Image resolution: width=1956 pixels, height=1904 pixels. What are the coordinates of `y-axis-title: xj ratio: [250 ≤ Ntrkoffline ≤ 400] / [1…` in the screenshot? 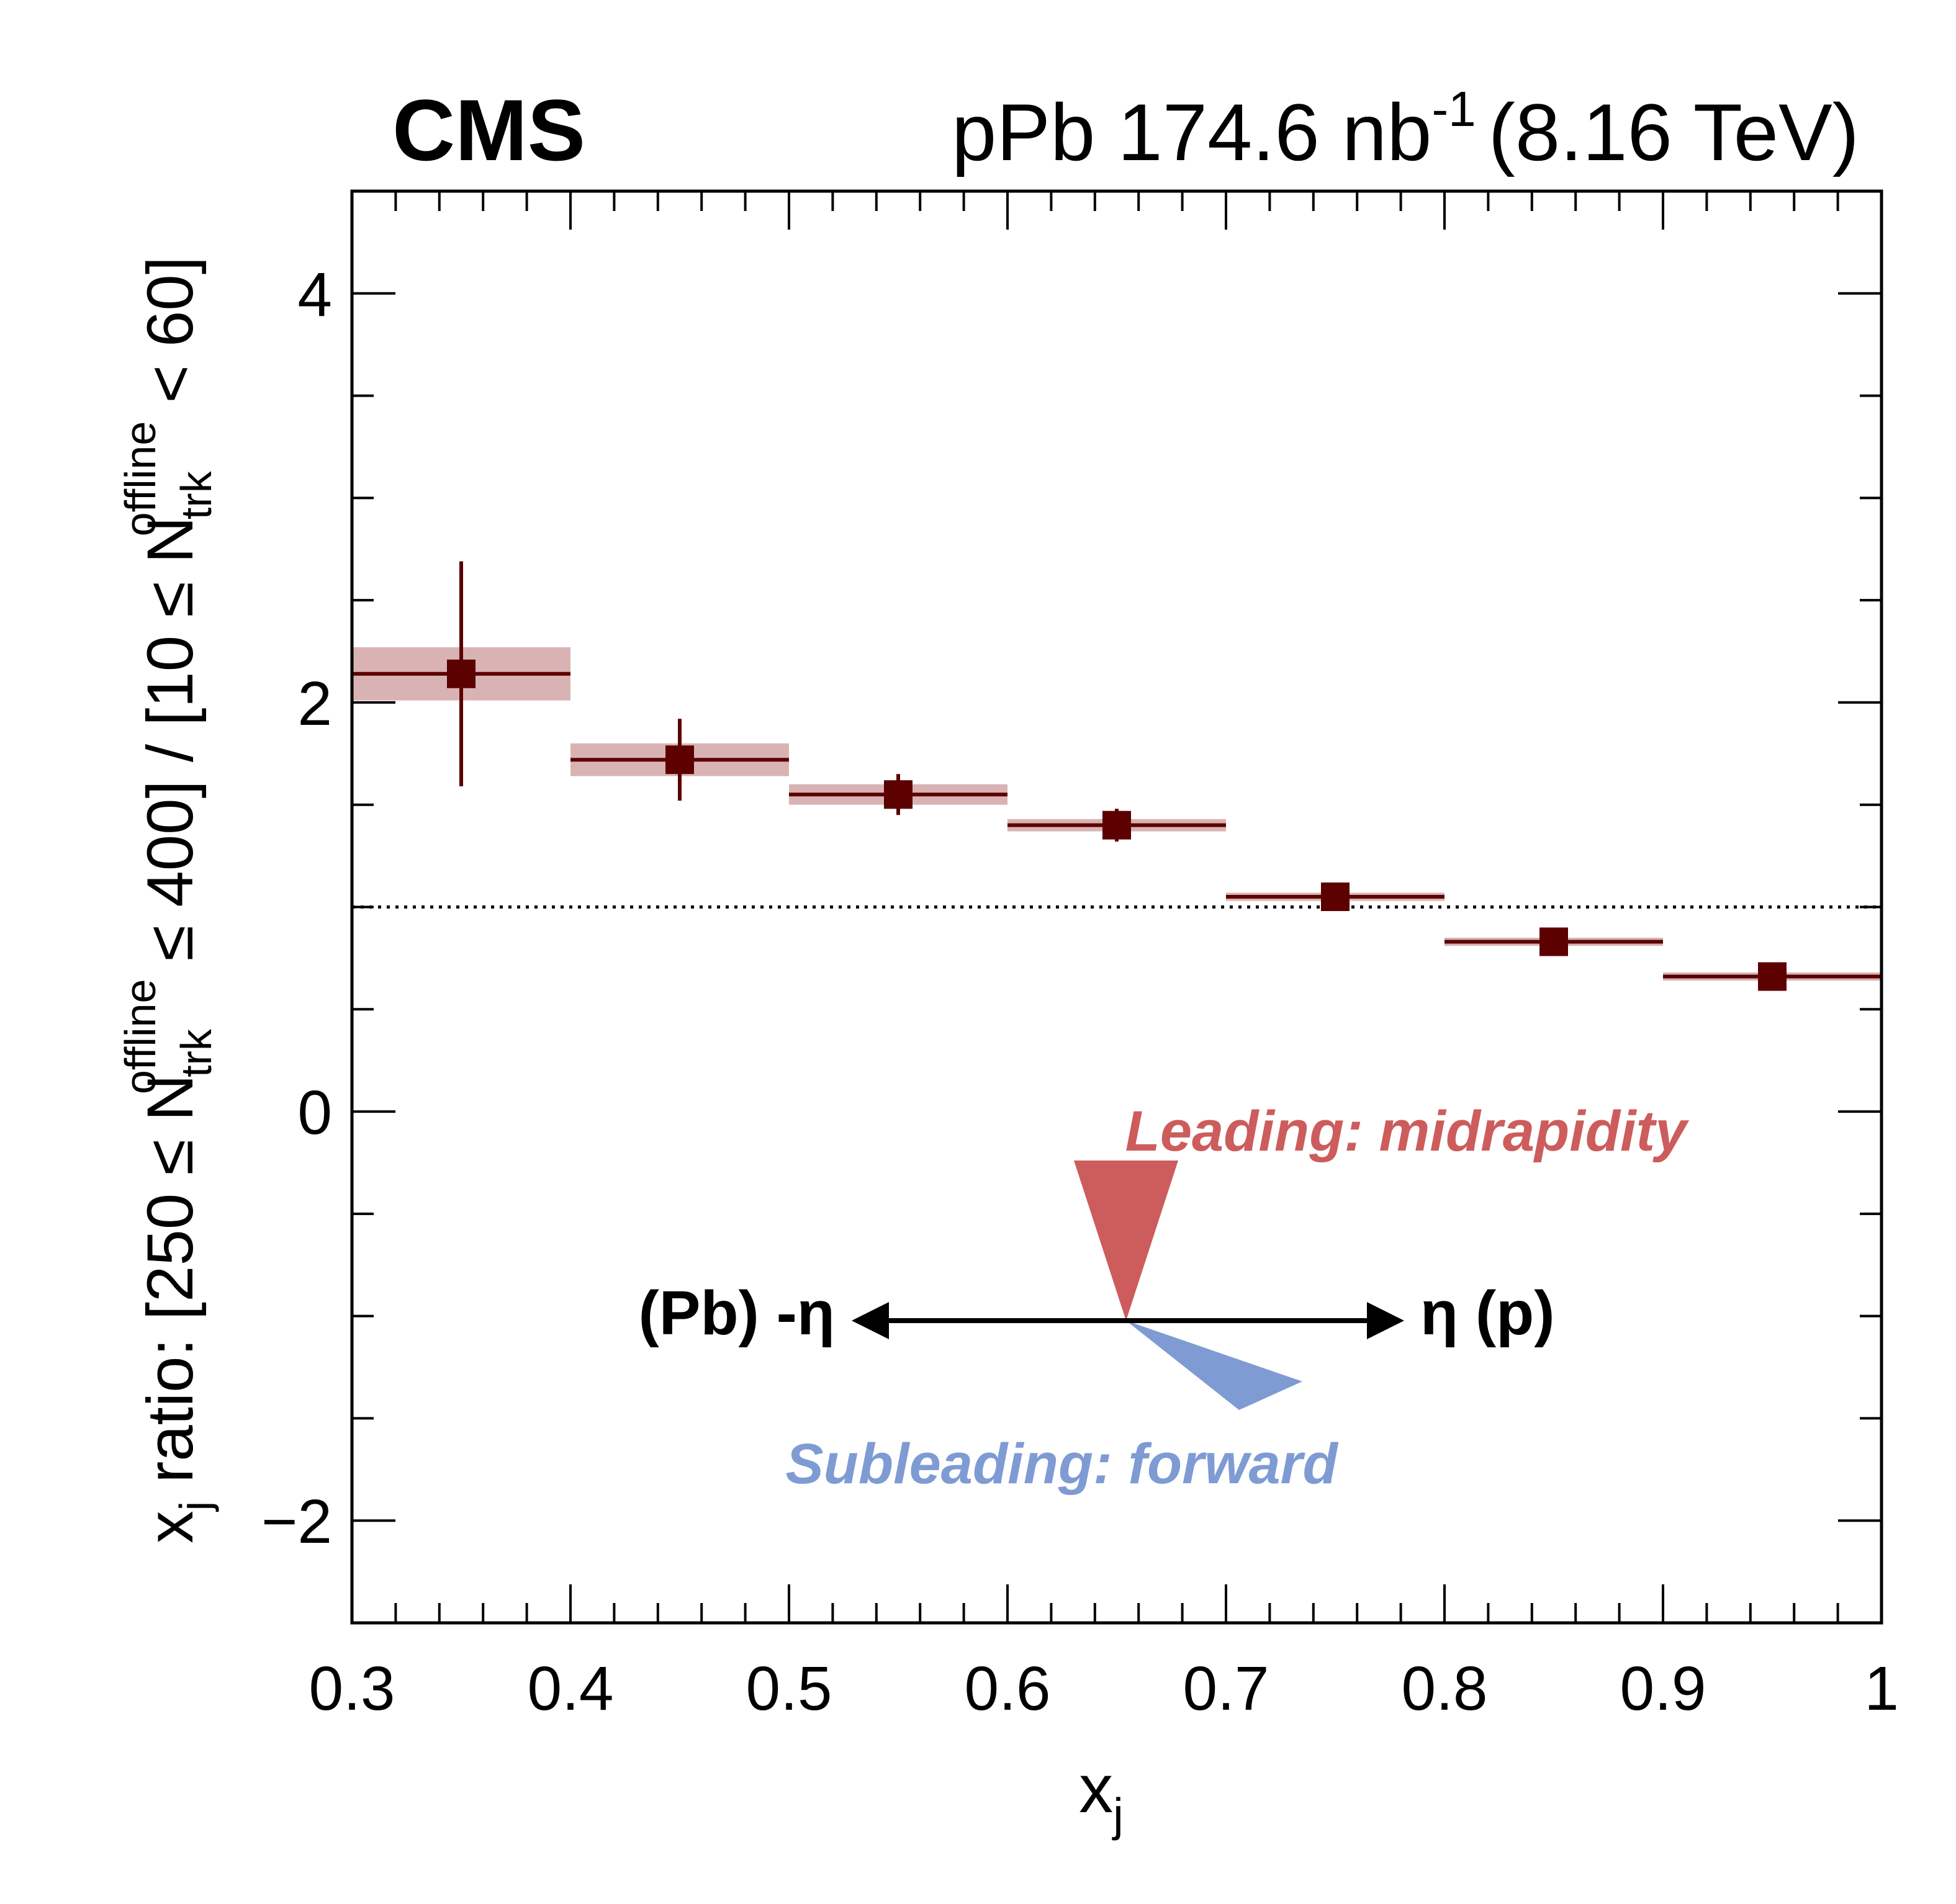 It's located at (168, 899).